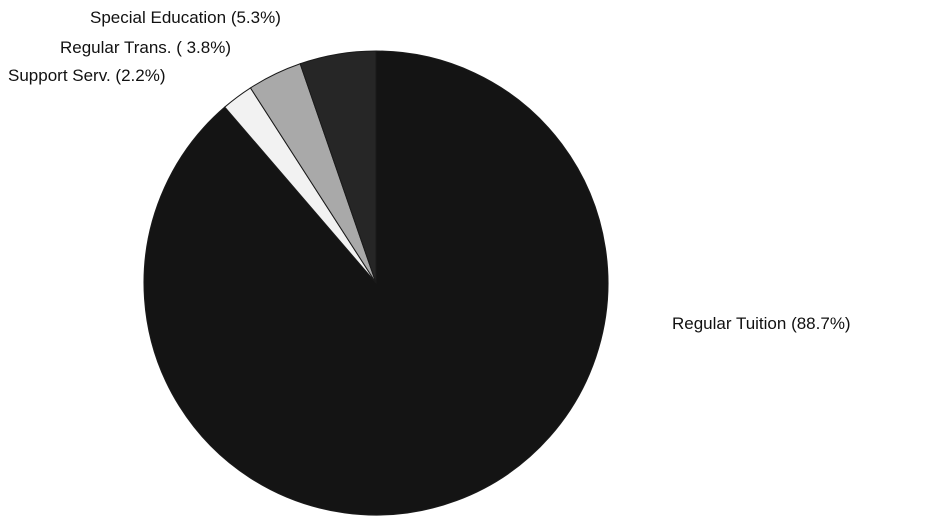 This screenshot has height=523, width=929. What do you see at coordinates (761, 323) in the screenshot?
I see `label-regular-tuition: Regular Tuition (88.7%)` at bounding box center [761, 323].